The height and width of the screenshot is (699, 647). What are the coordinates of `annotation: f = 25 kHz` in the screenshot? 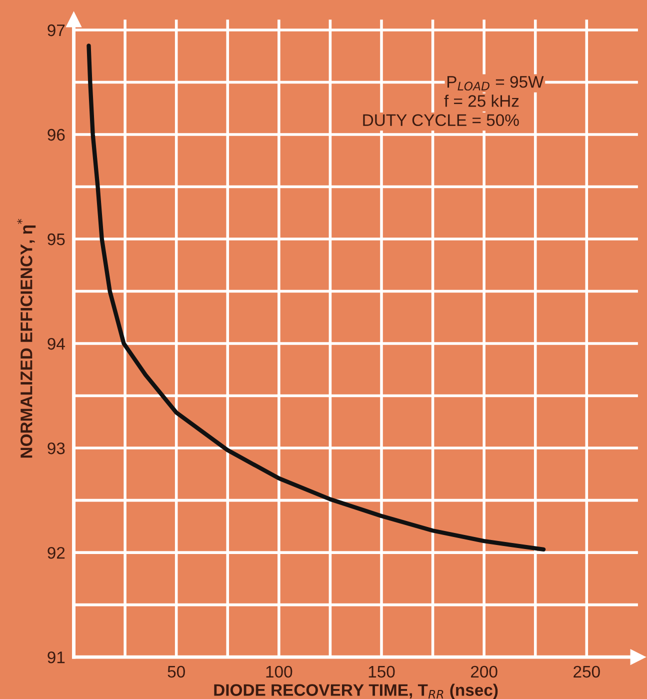 It's located at (481, 100).